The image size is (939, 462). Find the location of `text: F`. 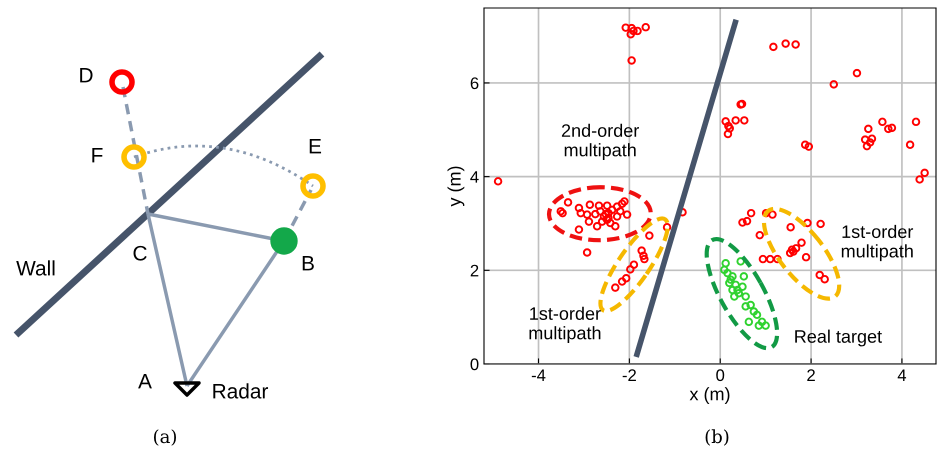

text: F is located at coordinates (97, 155).